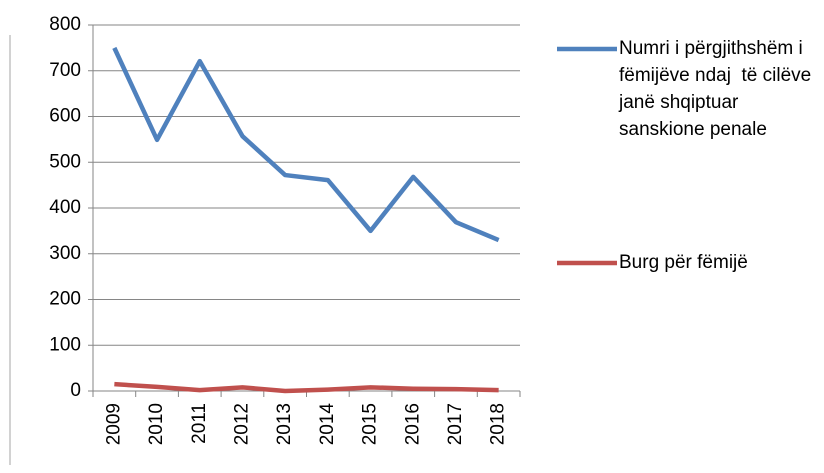 The image size is (824, 473). I want to click on x-tick-label: 2017, so click(455, 424).